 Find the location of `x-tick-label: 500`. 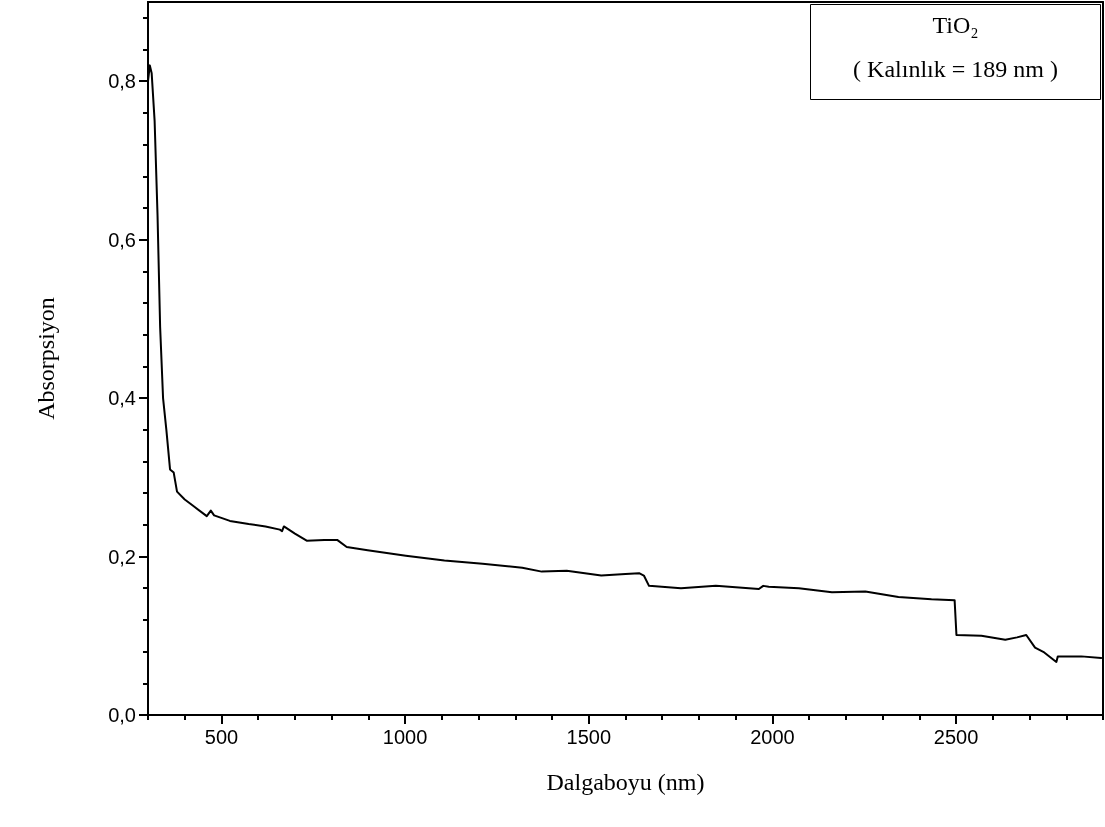

x-tick-label: 500 is located at coordinates (221, 737).